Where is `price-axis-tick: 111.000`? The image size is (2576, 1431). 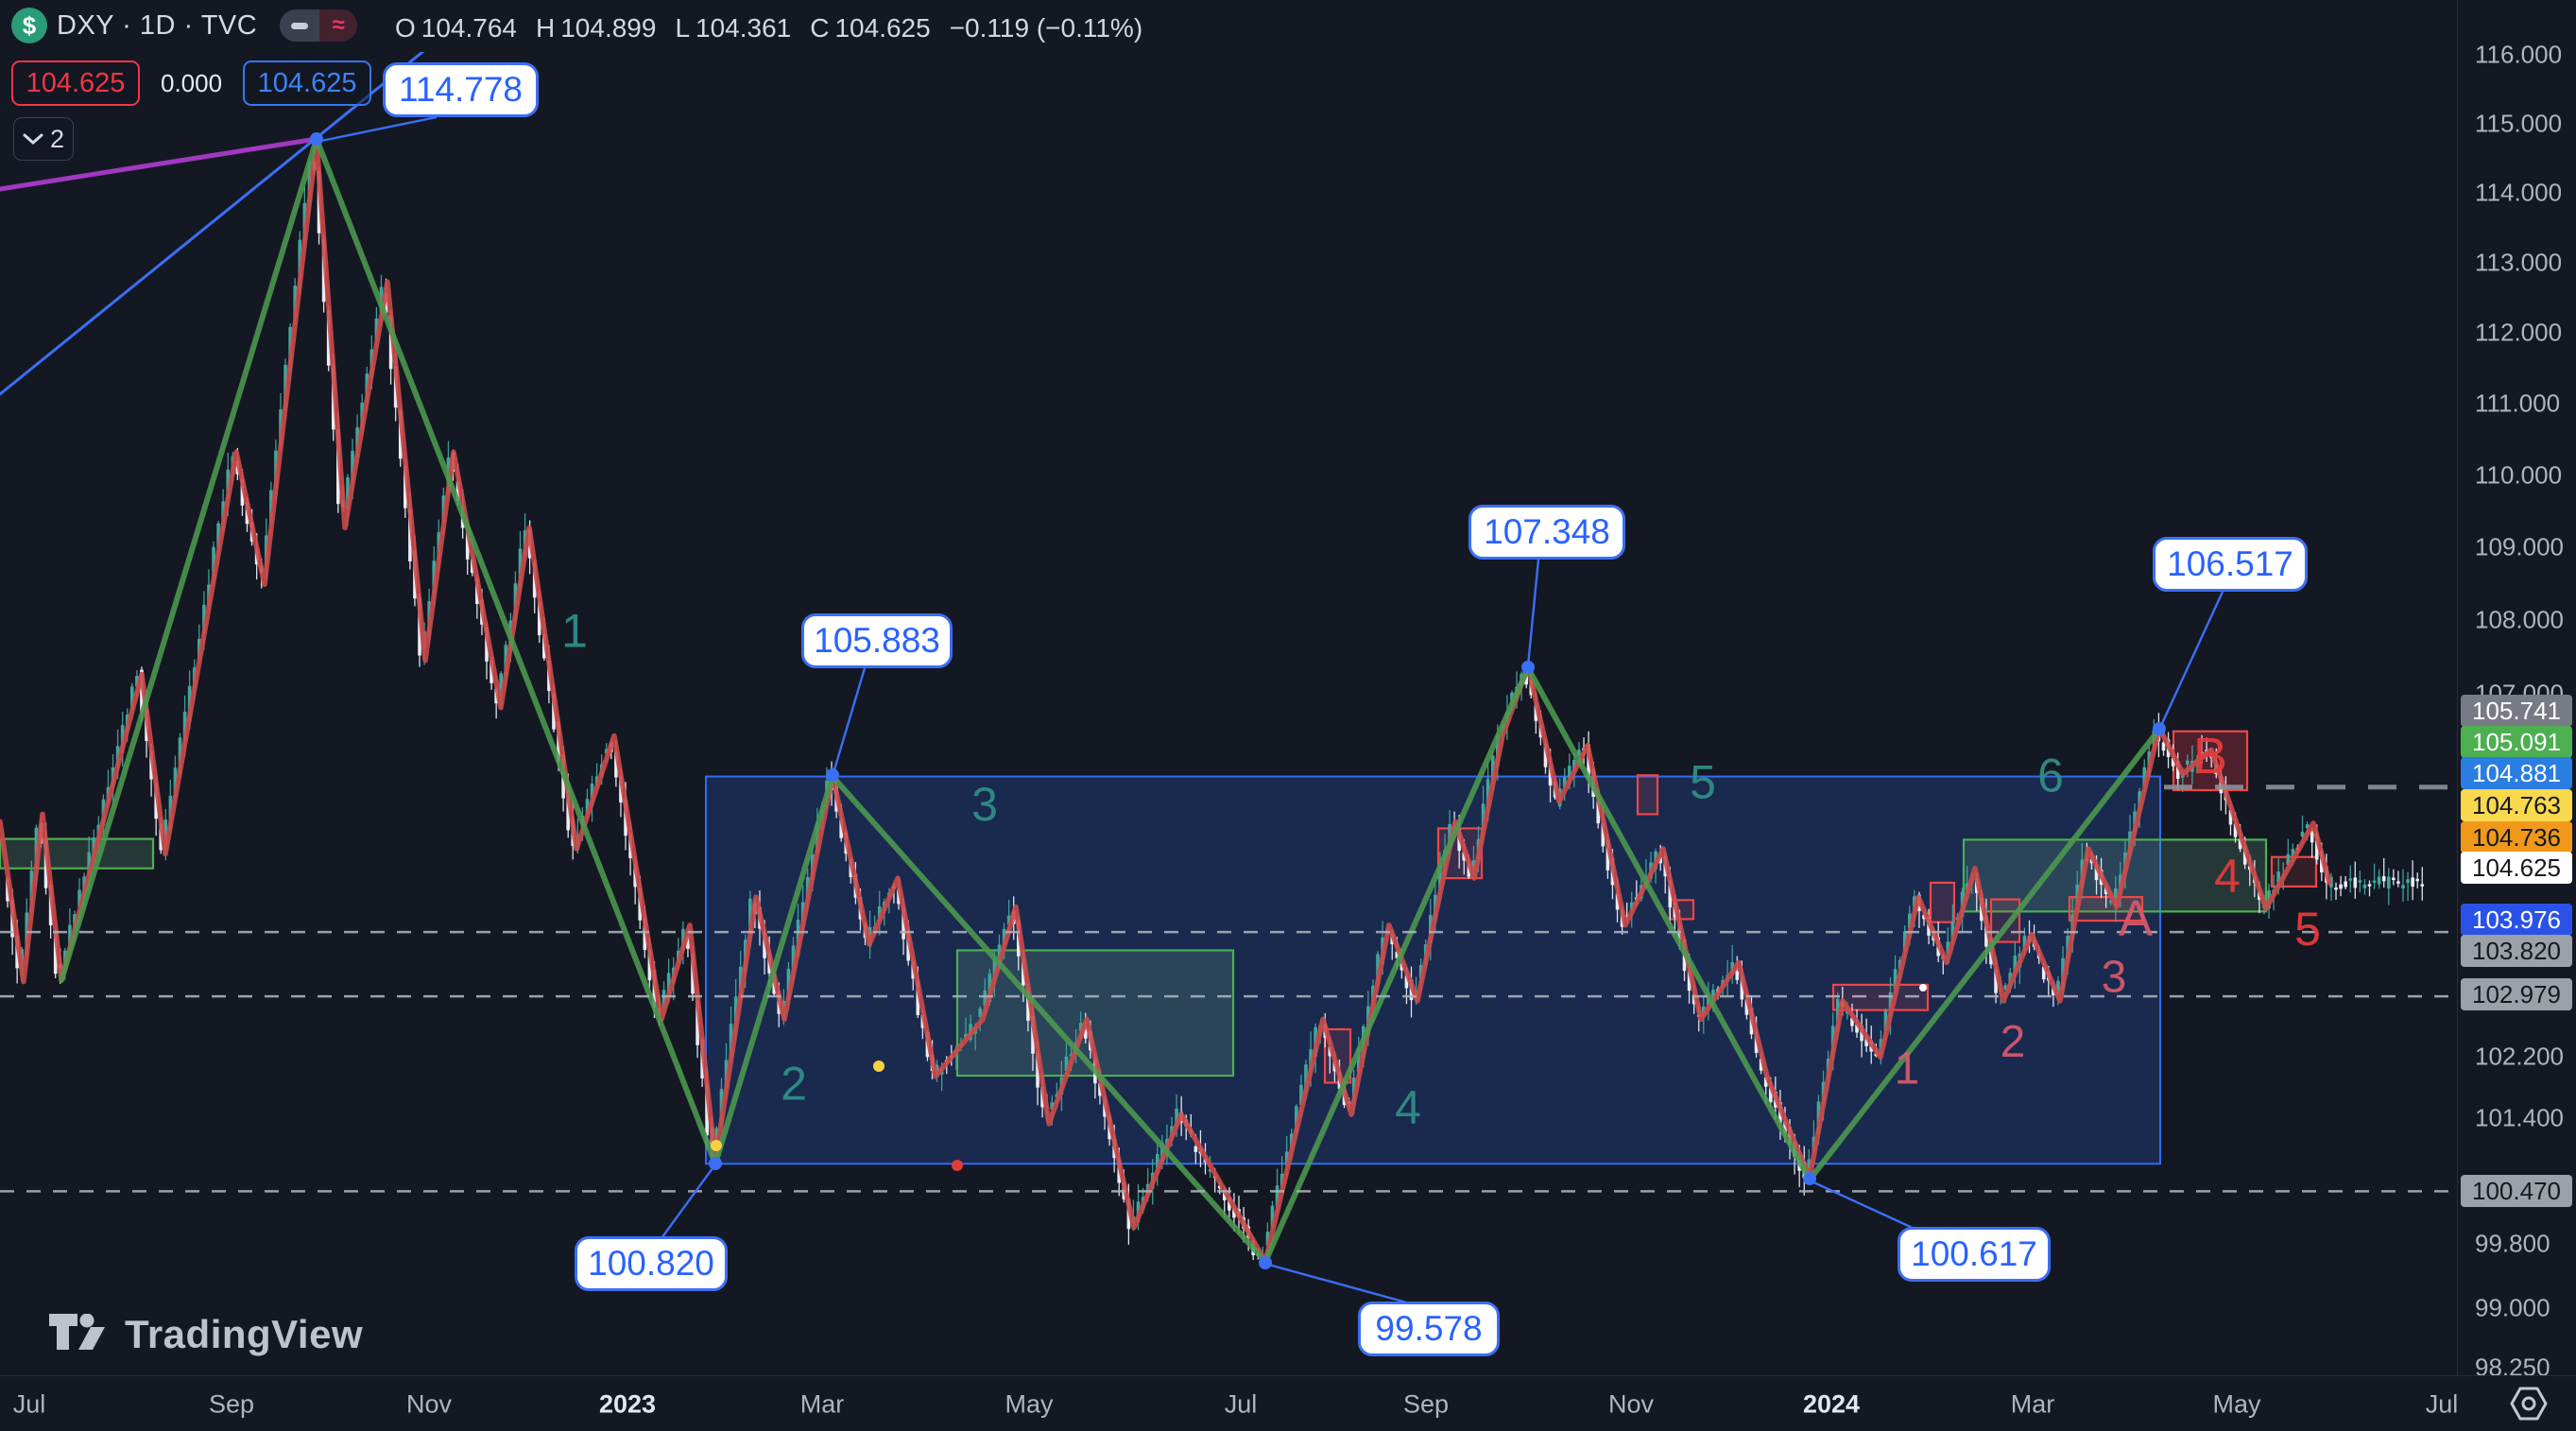
price-axis-tick: 111.000 is located at coordinates (2518, 403).